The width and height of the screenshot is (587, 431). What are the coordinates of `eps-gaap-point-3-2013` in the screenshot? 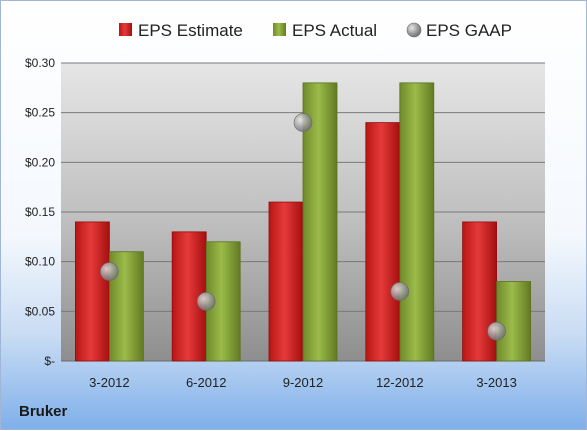 It's located at (496, 331).